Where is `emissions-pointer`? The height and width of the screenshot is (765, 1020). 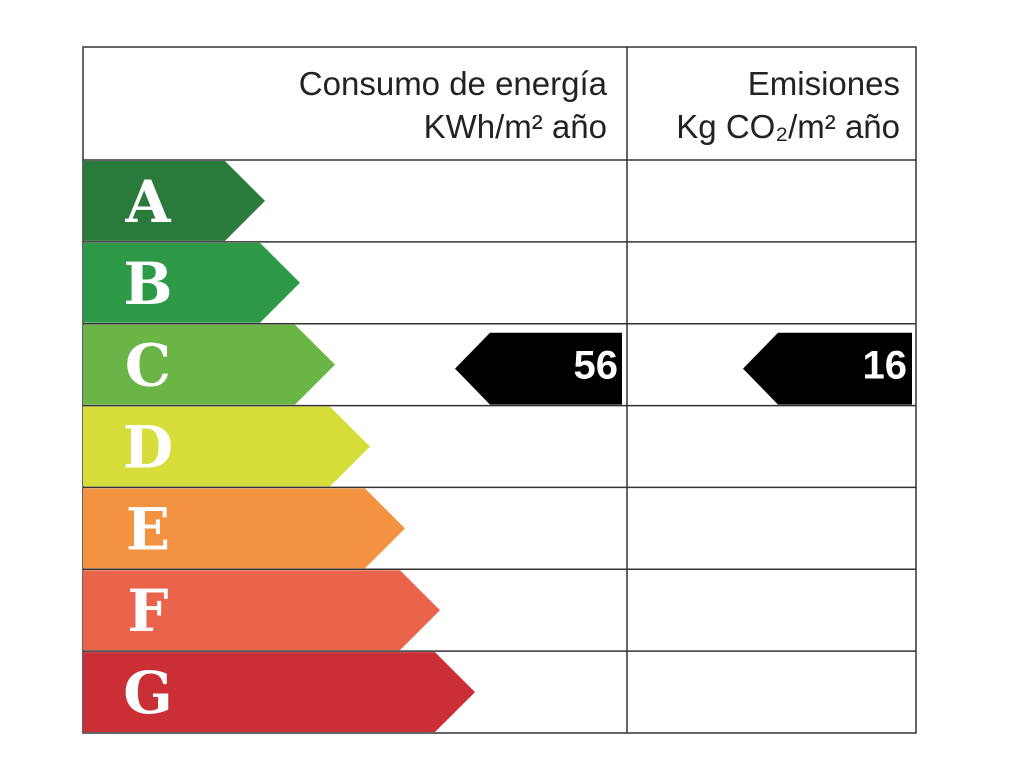
emissions-pointer is located at coordinates (827, 368).